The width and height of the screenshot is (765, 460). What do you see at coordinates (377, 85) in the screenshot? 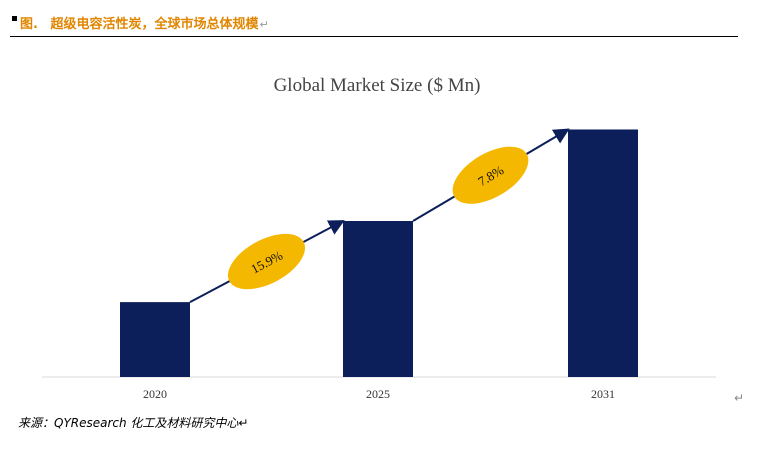
I see `chart-title: Global Market Size ($ Mn)` at bounding box center [377, 85].